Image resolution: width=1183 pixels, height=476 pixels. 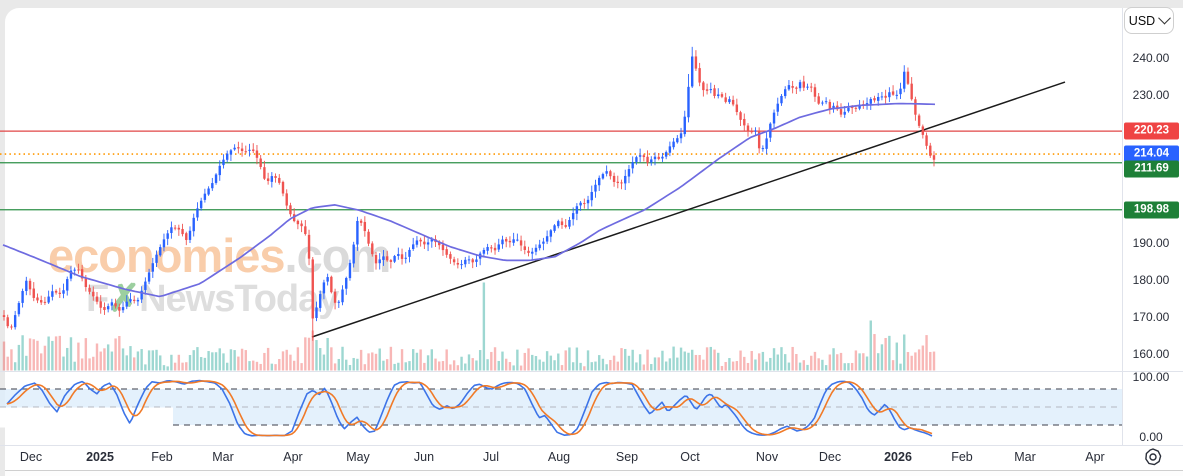 What do you see at coordinates (124, 299) in the screenshot?
I see `watermark-x-icon: ✗` at bounding box center [124, 299].